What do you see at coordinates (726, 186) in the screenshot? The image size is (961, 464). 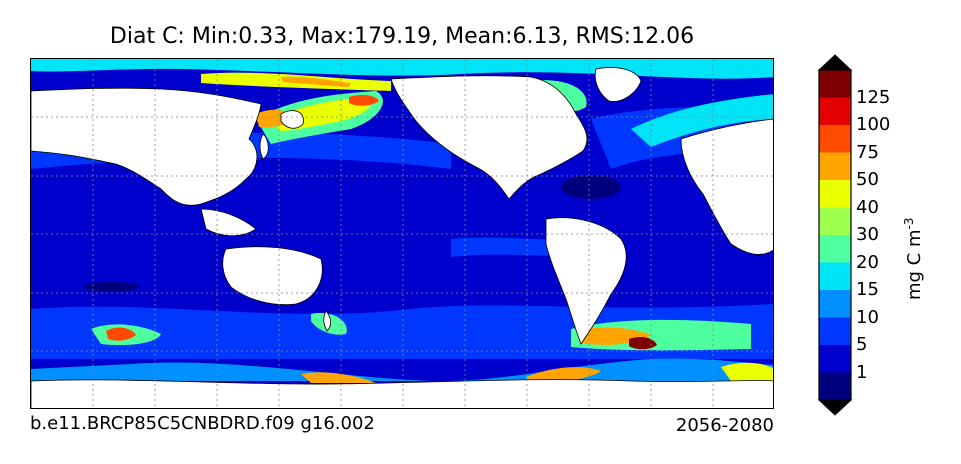 I see `land-africa-europe` at bounding box center [726, 186].